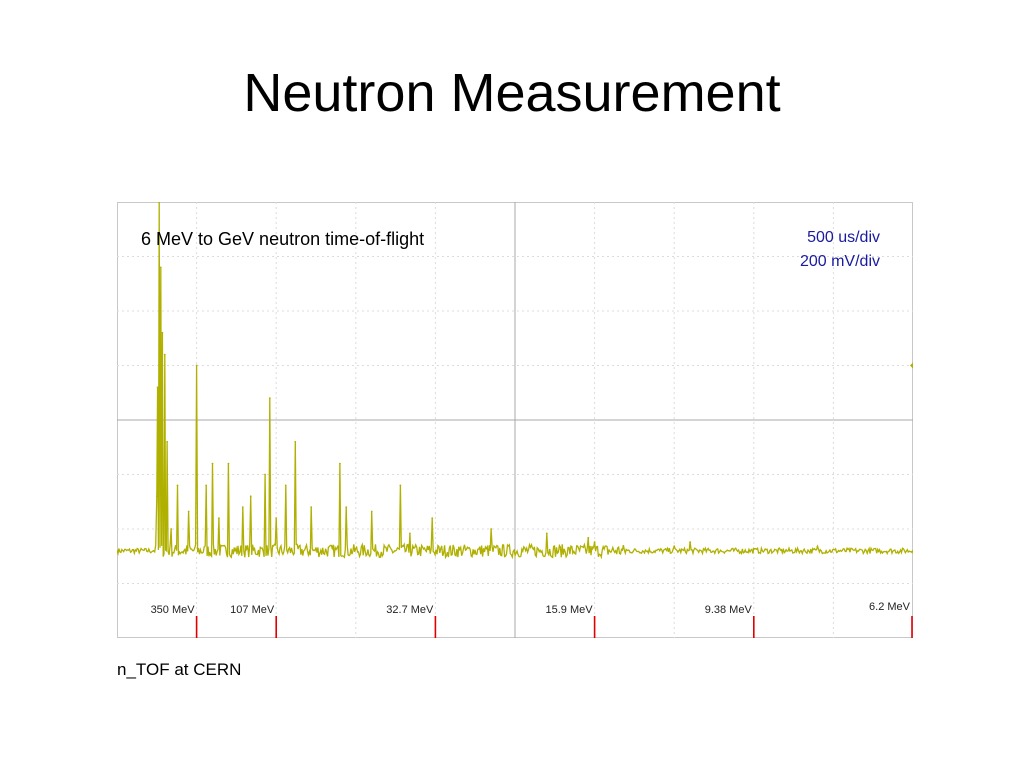 Image resolution: width=1024 pixels, height=768 pixels. I want to click on energy-marker-label: 350 MeV, so click(173, 610).